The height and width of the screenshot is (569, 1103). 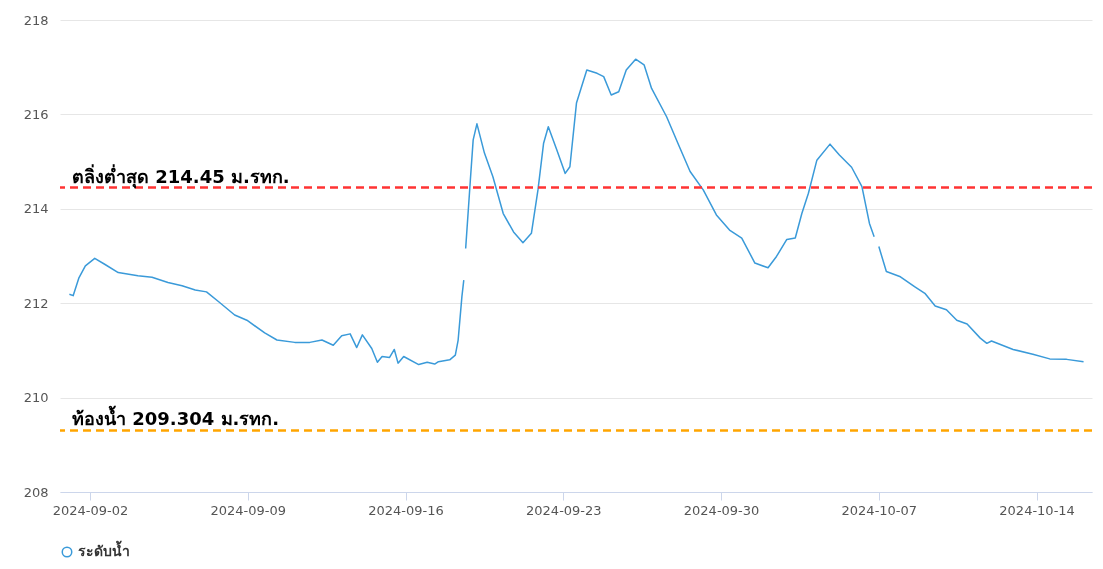 What do you see at coordinates (36, 114) in the screenshot?
I see `y-tick-label: 216` at bounding box center [36, 114].